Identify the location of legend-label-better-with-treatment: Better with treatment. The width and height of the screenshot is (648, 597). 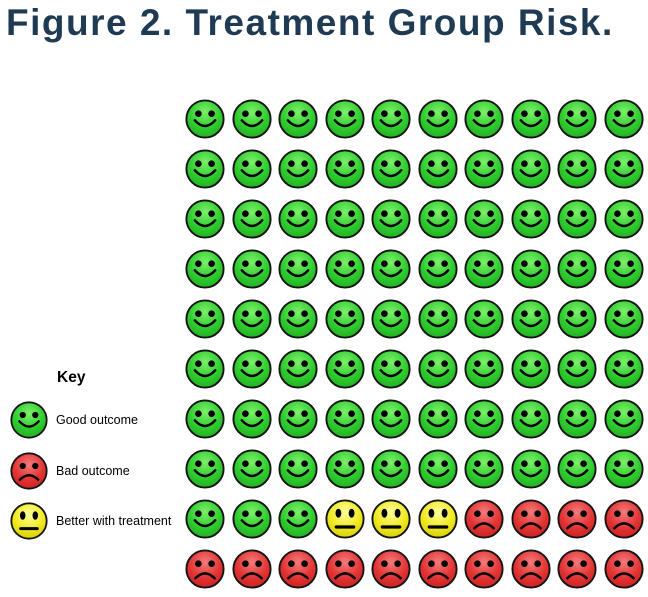
(114, 521).